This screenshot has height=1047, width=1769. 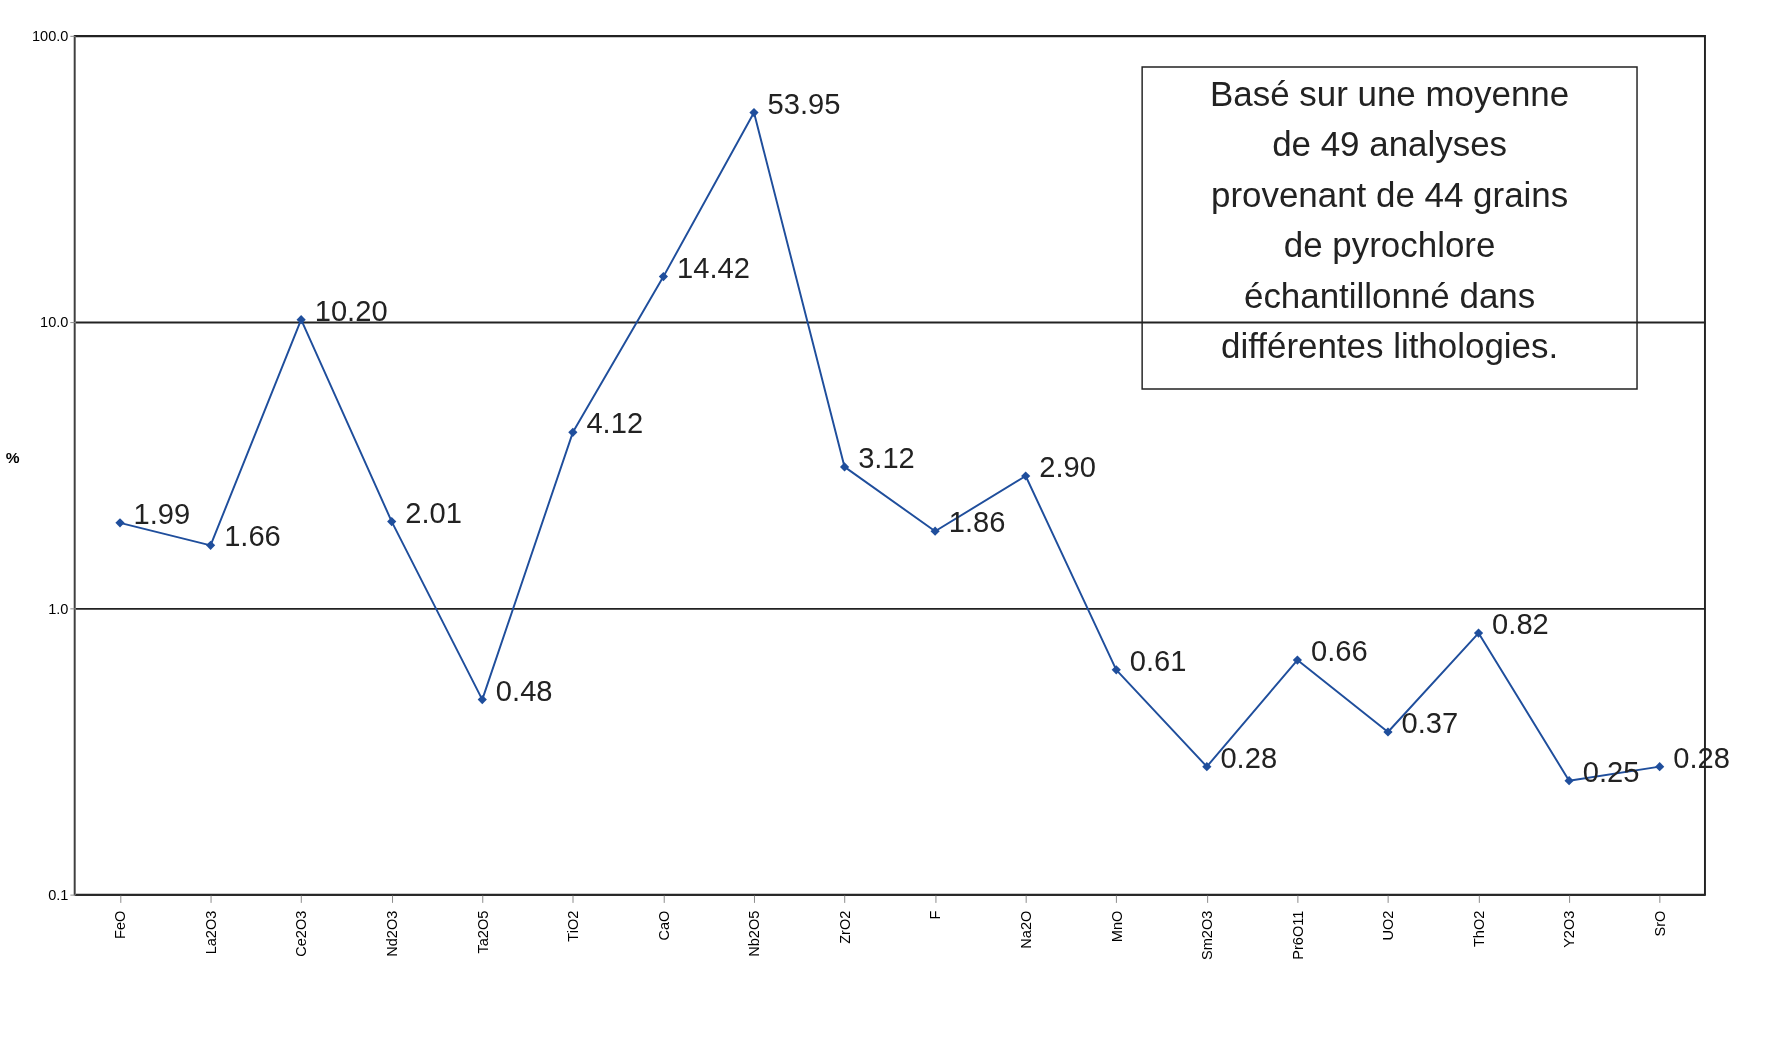 I want to click on x-tick-label: Ce2O3, so click(x=301, y=933).